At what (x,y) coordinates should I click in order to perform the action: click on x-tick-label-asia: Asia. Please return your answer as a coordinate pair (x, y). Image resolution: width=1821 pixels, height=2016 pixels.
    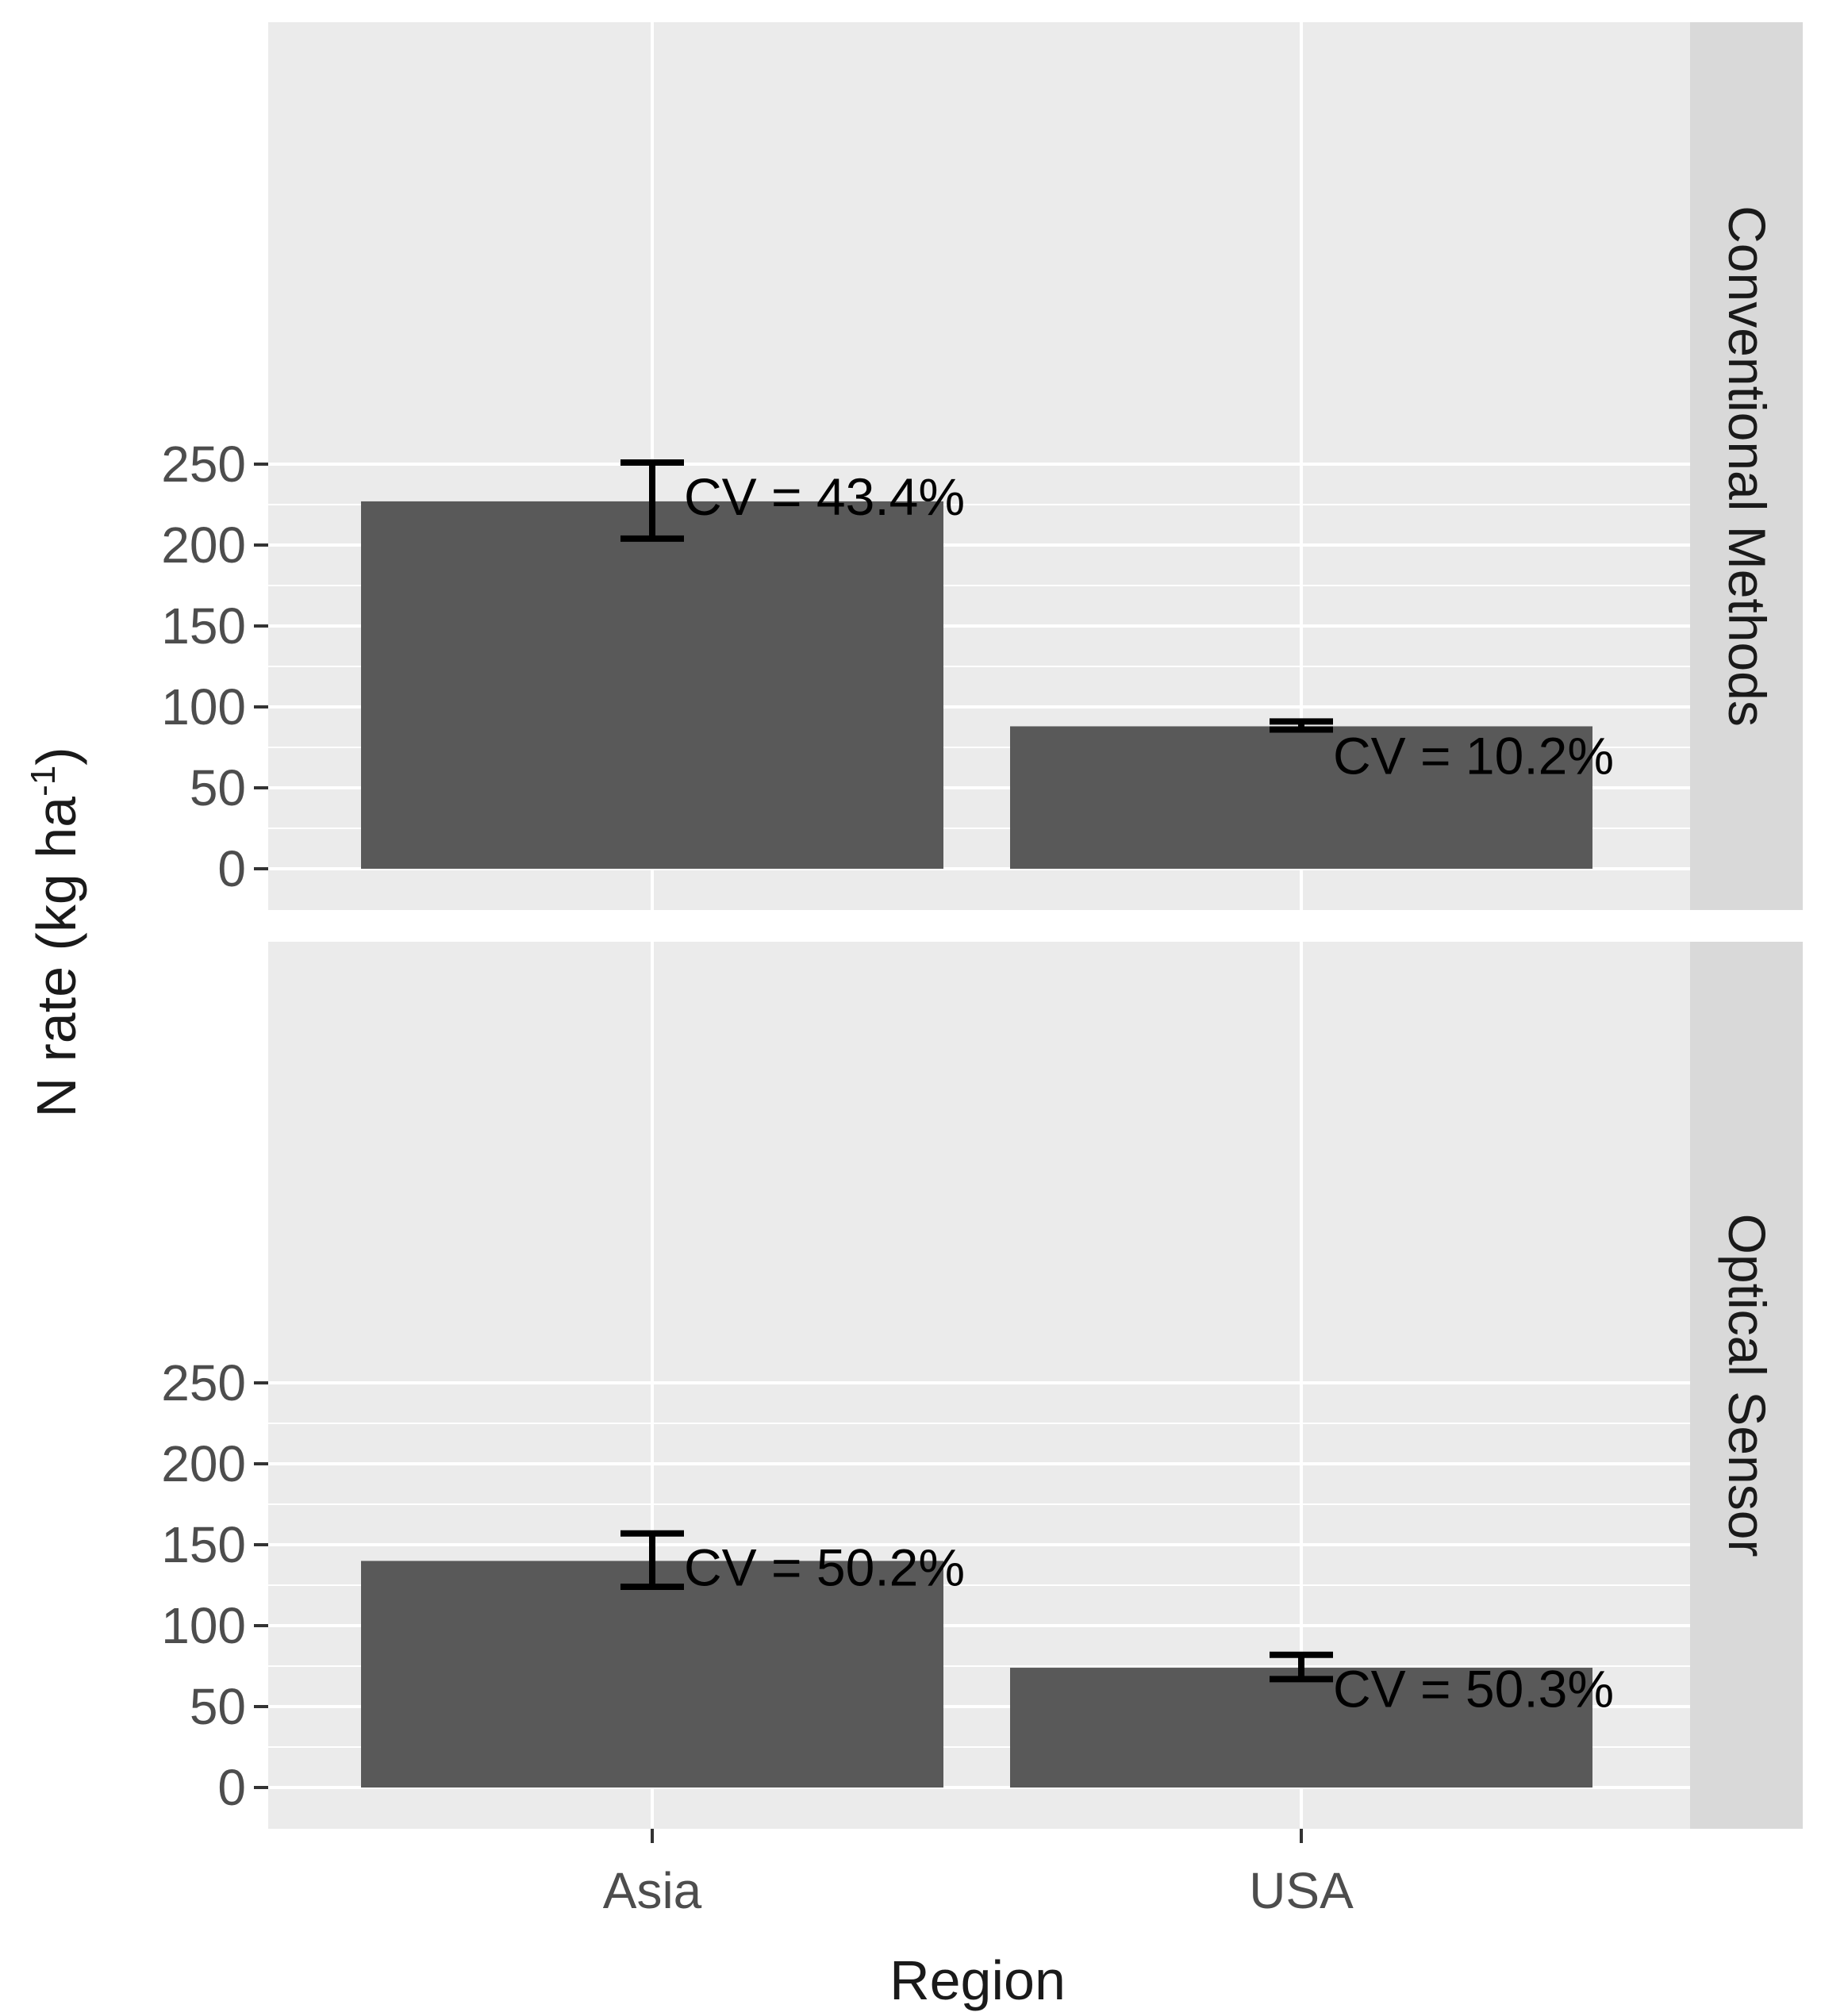
    Looking at the image, I should click on (652, 1891).